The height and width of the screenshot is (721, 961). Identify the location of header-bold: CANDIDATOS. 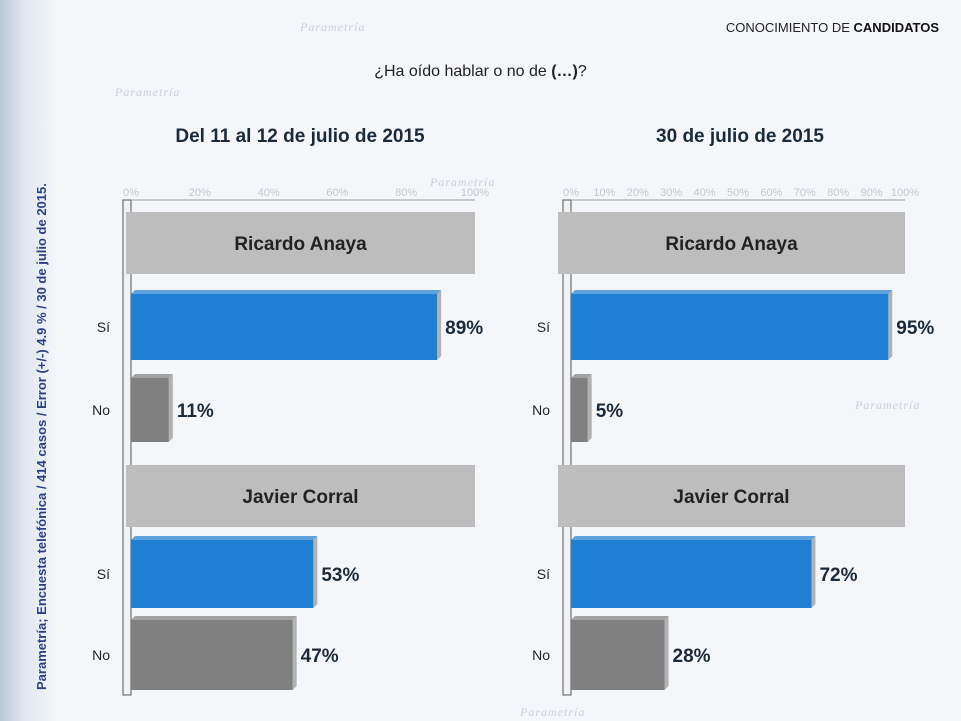
(896, 27).